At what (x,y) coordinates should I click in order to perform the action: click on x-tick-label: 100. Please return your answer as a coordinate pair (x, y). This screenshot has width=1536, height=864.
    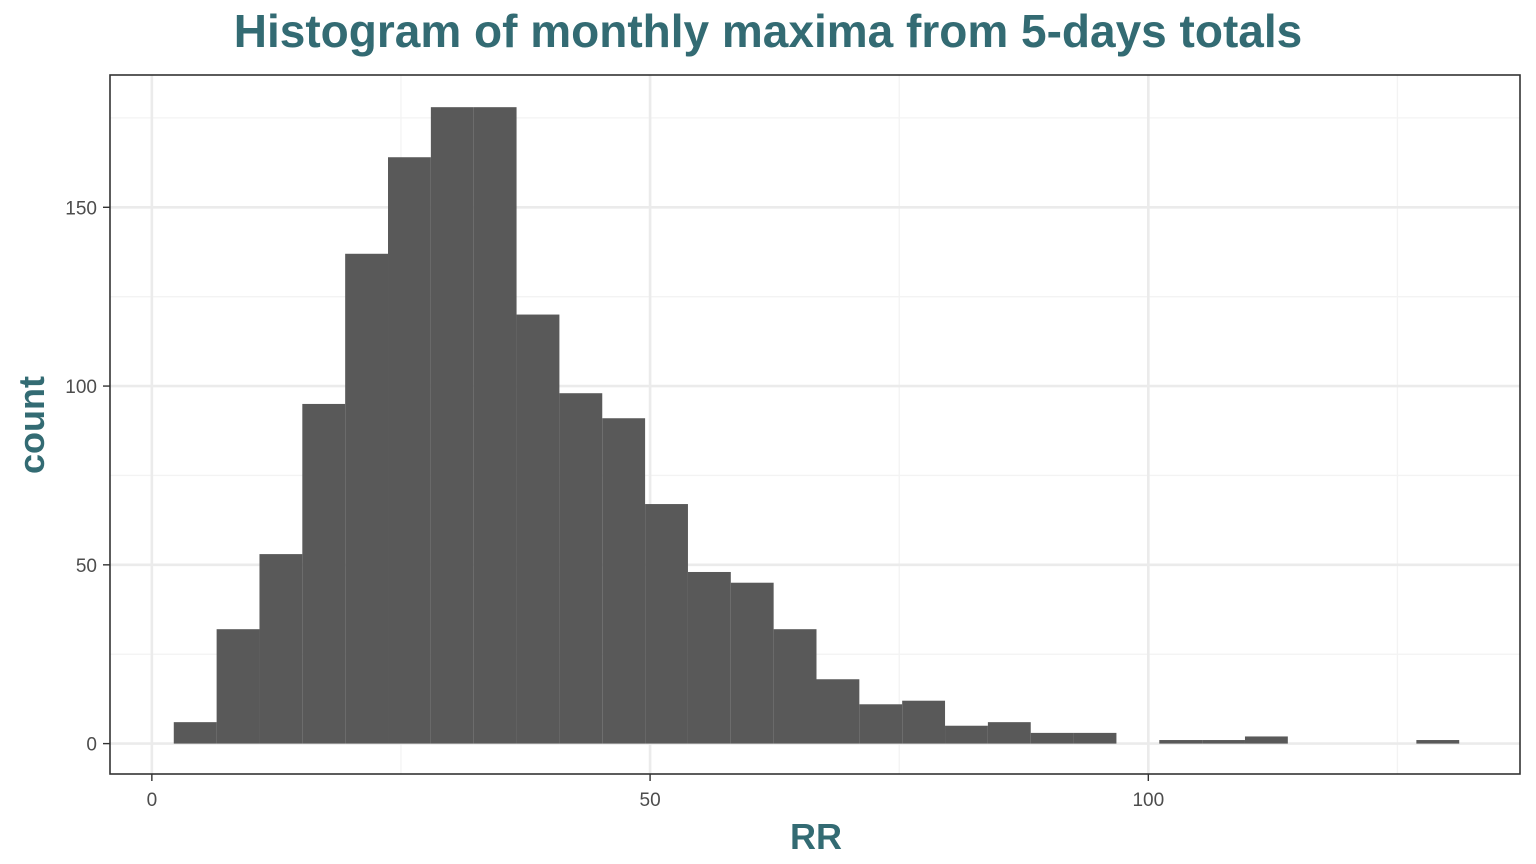
    Looking at the image, I should click on (1148, 800).